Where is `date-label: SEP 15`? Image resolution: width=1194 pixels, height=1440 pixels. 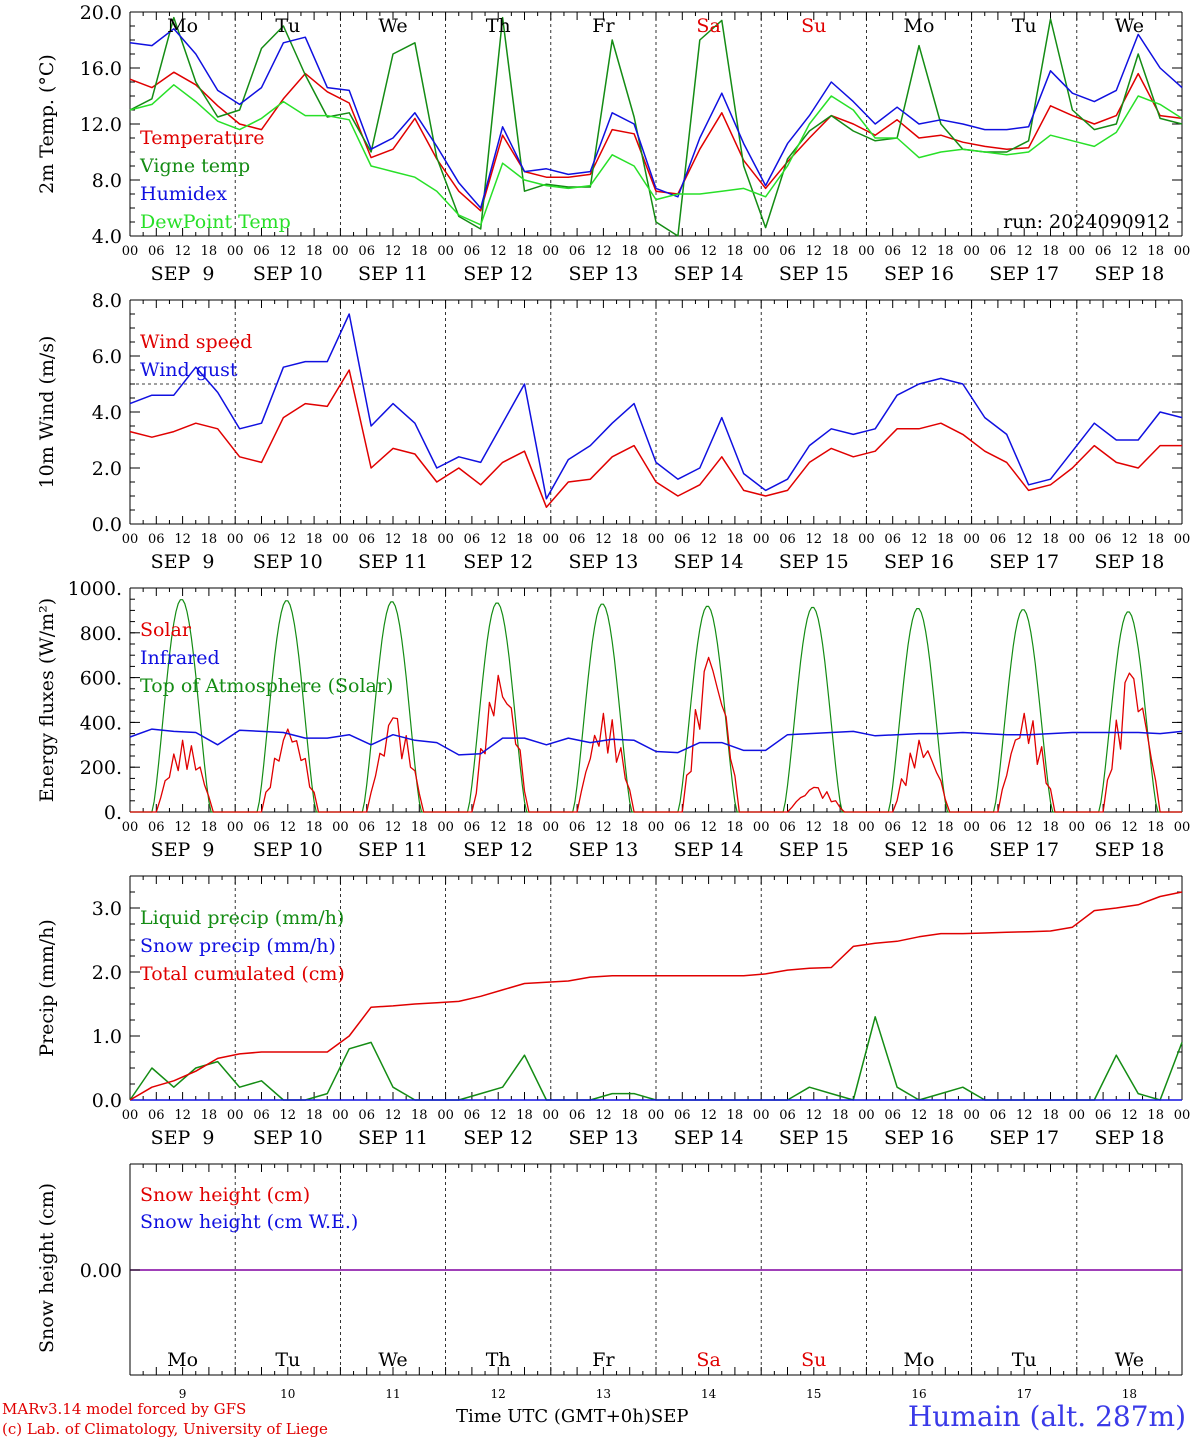
date-label: SEP 15 is located at coordinates (814, 274).